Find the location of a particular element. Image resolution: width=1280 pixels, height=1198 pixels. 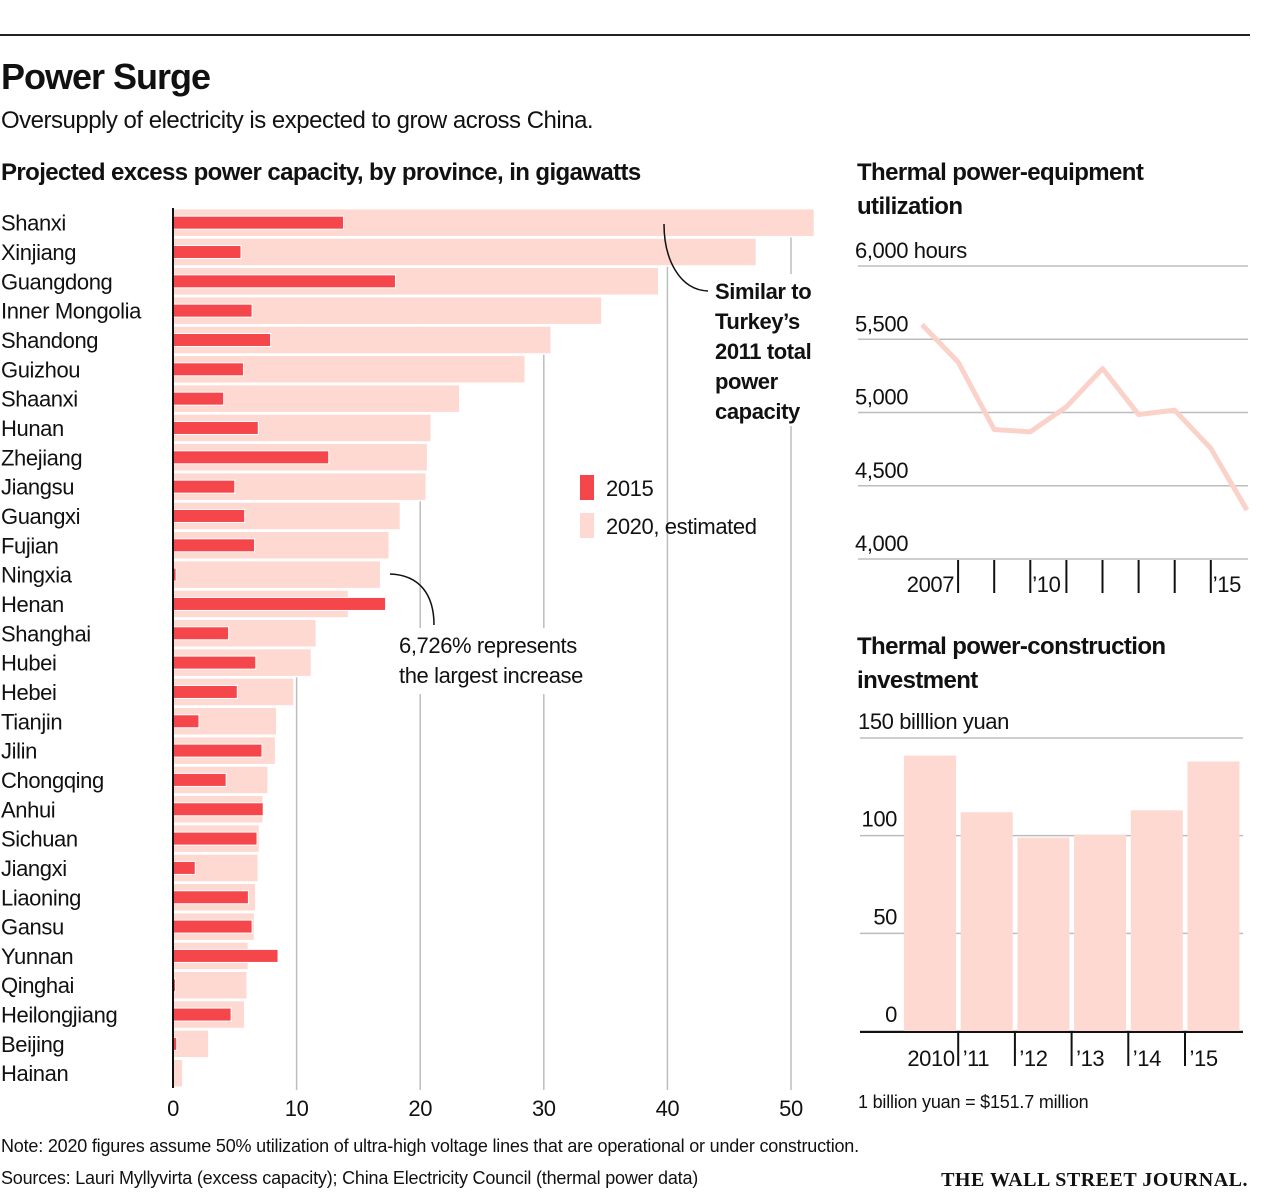

province-label: Guizhou is located at coordinates (40, 369).